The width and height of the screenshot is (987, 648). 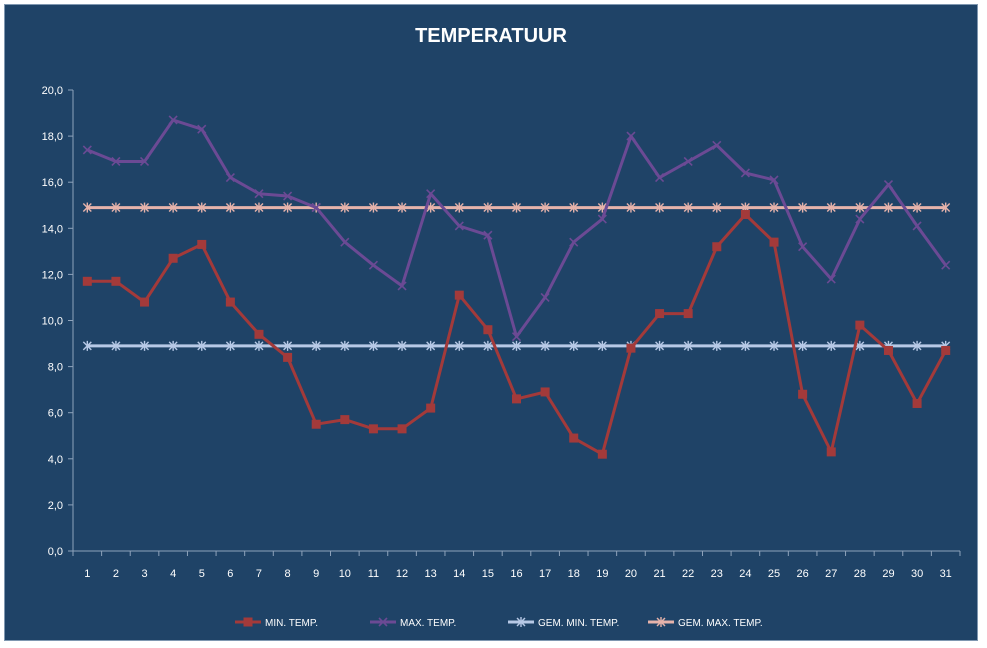 What do you see at coordinates (202, 574) in the screenshot?
I see `x-tick-label: 5` at bounding box center [202, 574].